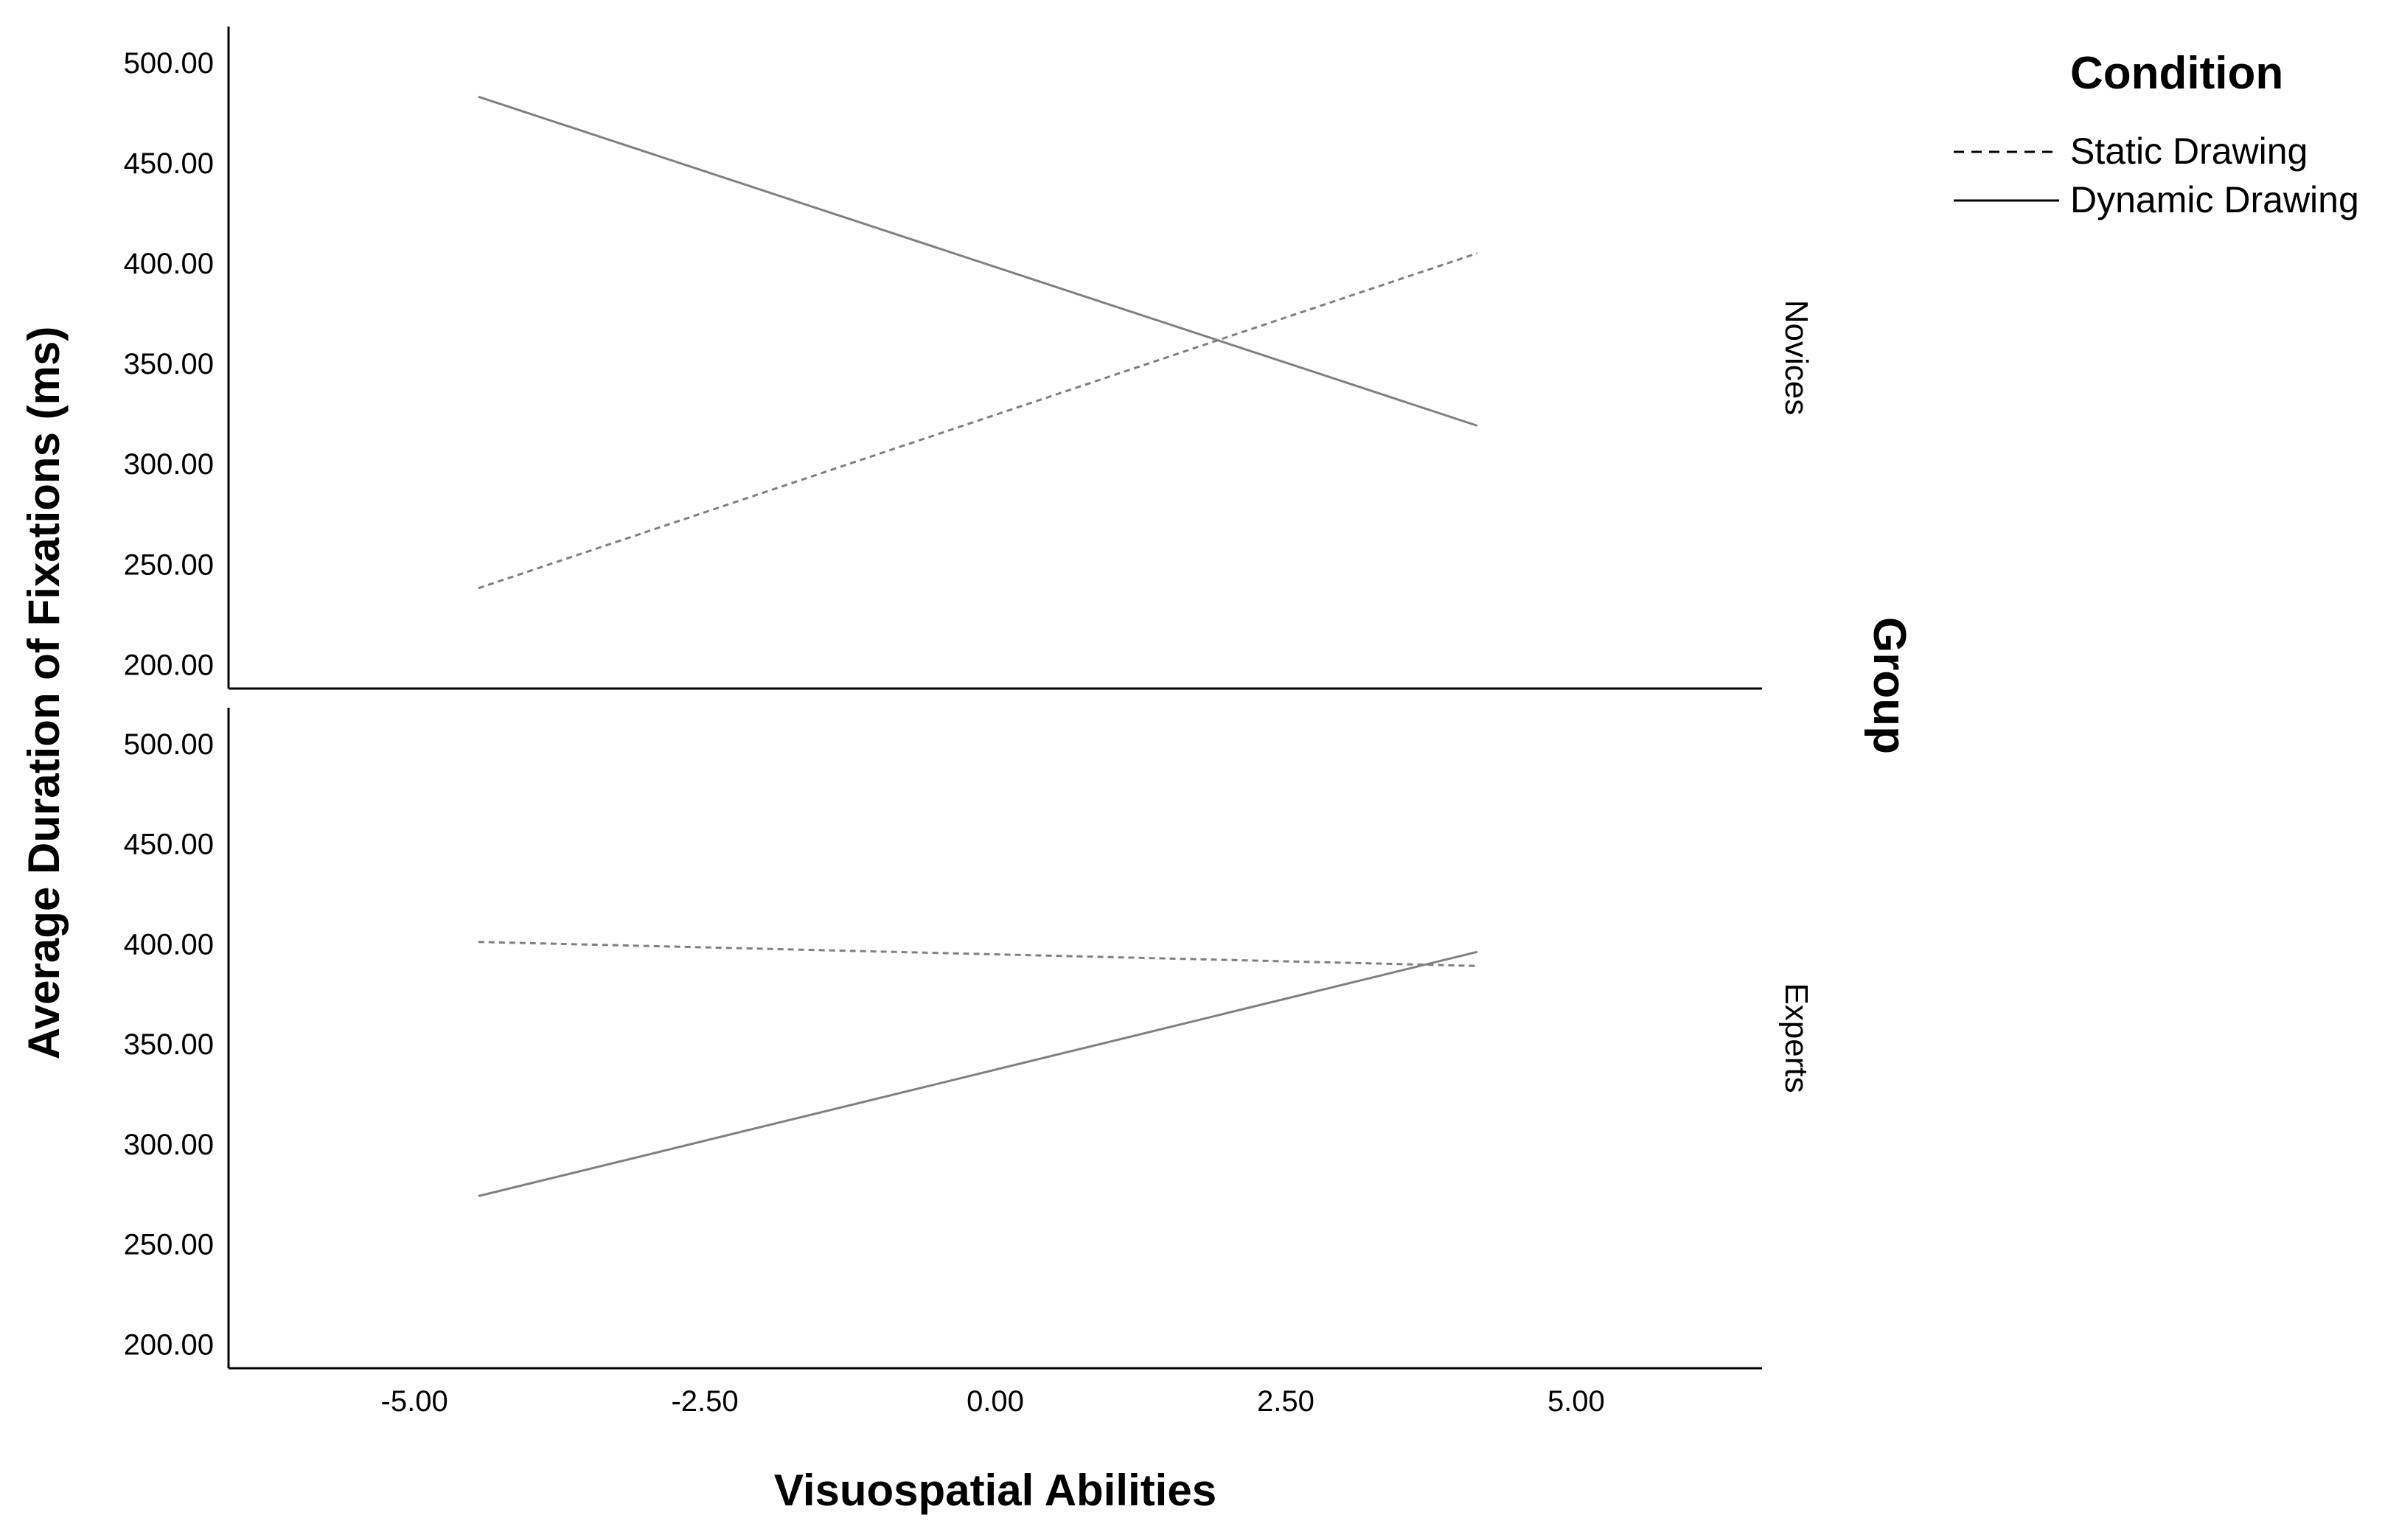  I want to click on x-tick-label: 5.00, so click(1576, 1401).